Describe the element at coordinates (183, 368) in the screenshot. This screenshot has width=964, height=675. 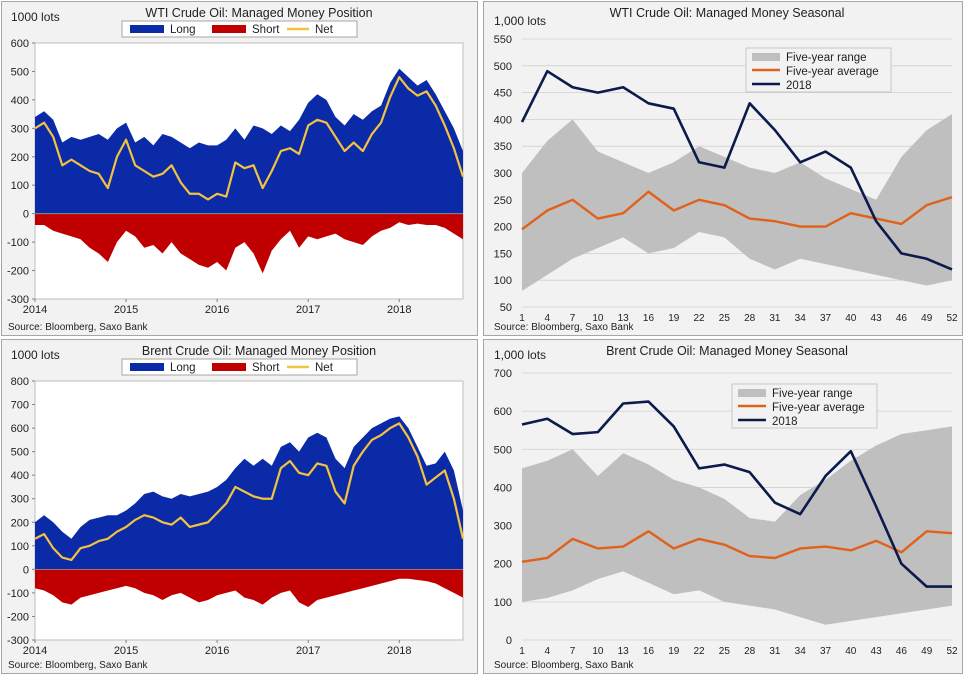
I see `legend-label: Long` at that location.